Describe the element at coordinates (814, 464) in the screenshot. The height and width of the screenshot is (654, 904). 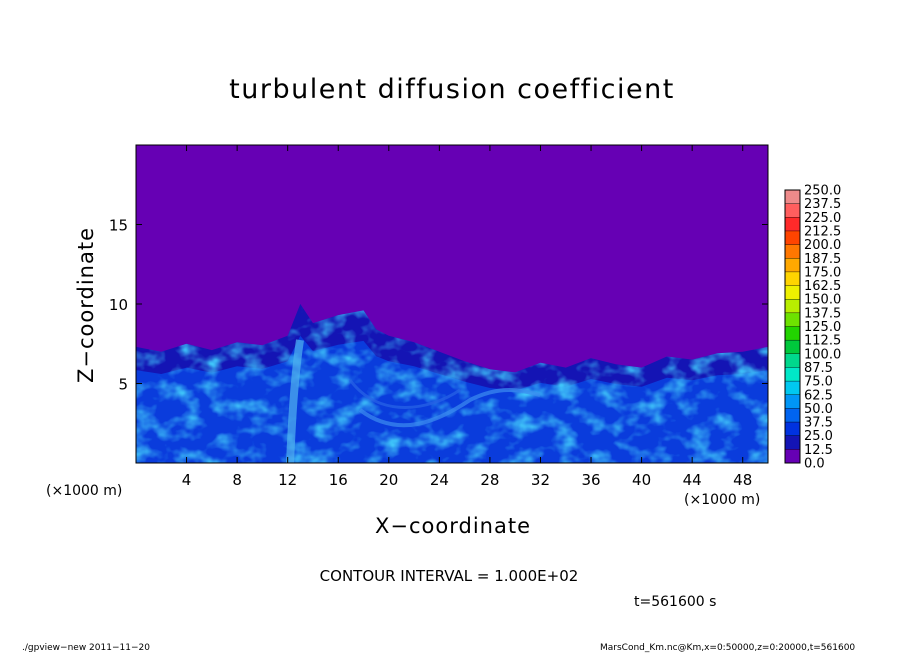
I see `colorbar-label: 0.0` at that location.